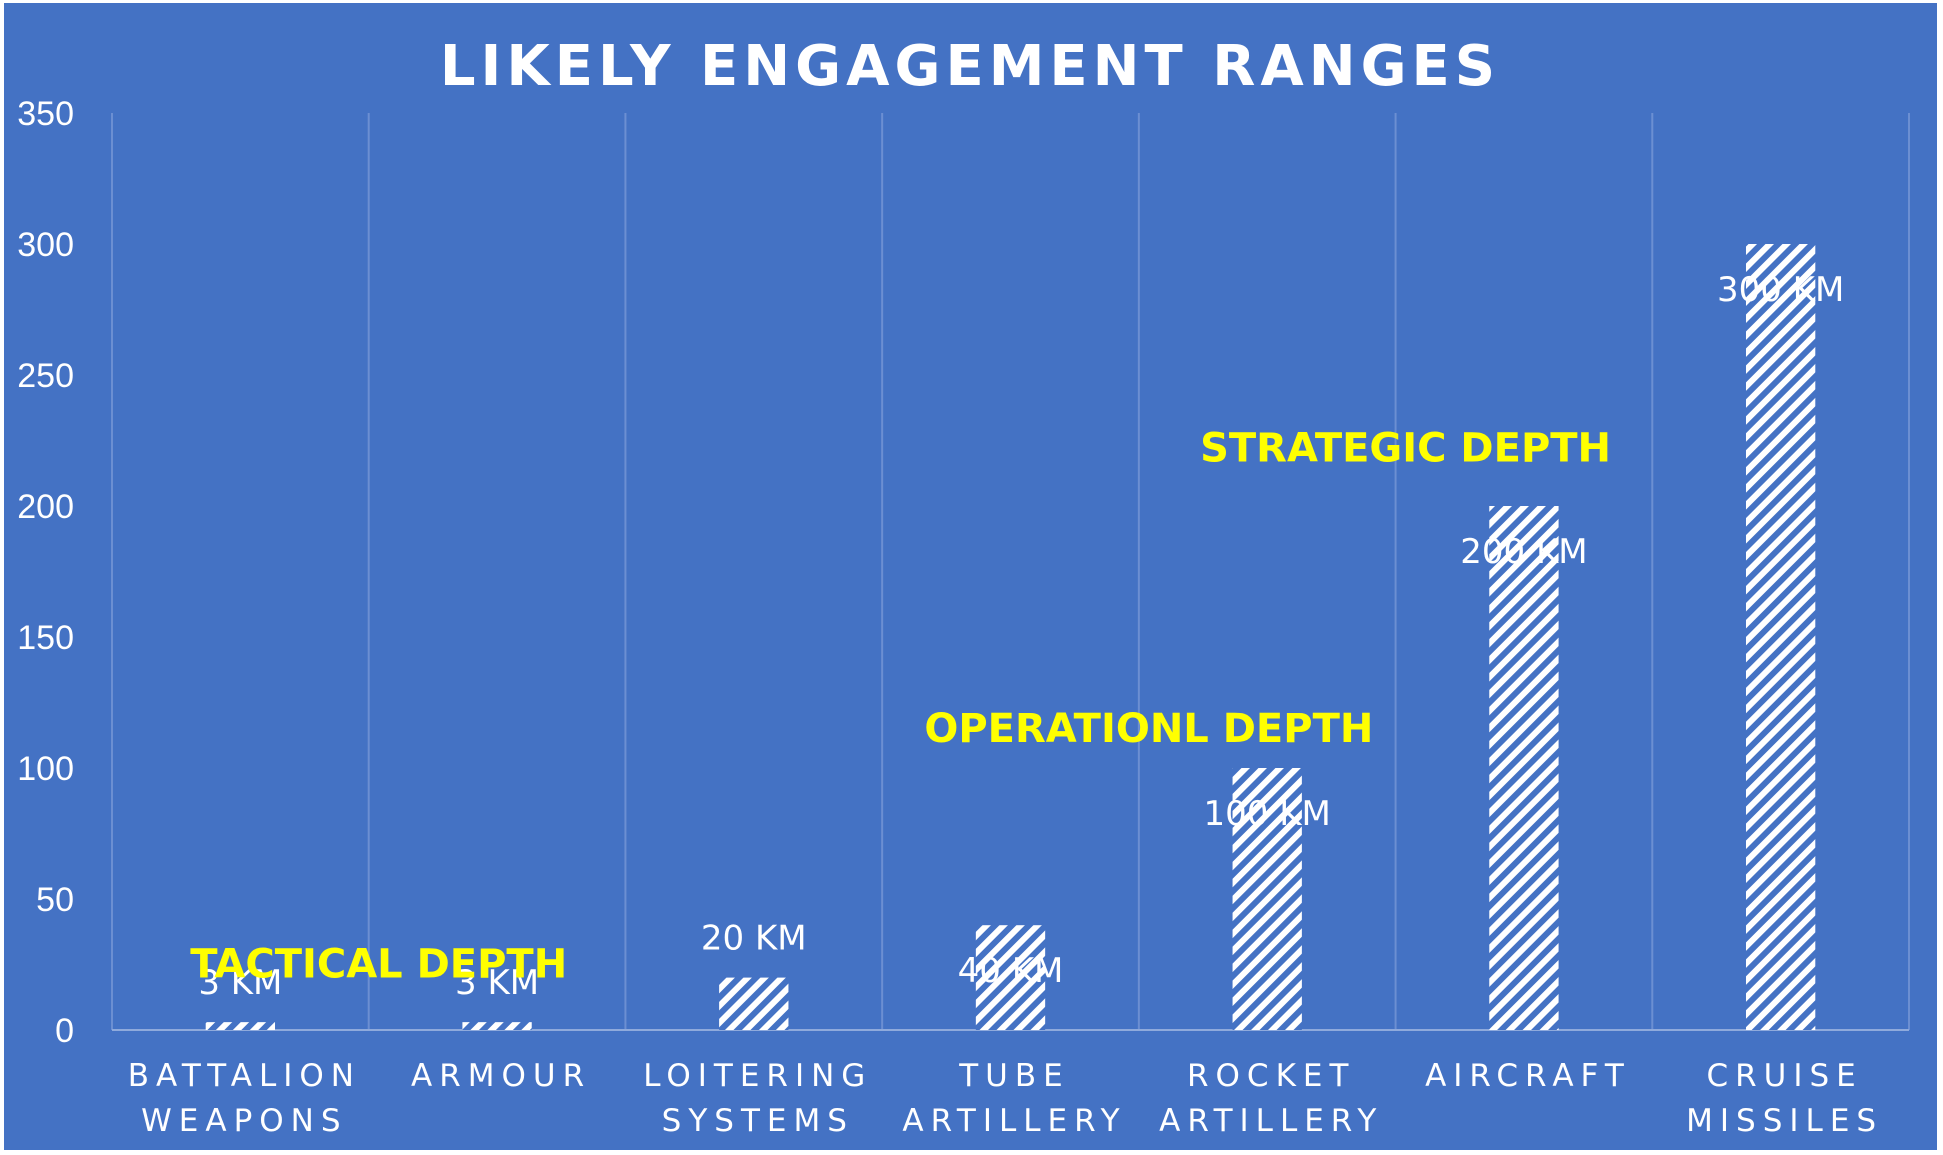 Image resolution: width=1943 pixels, height=1155 pixels. I want to click on x-tick-label-1-0: ARMOUR, so click(501, 1076).